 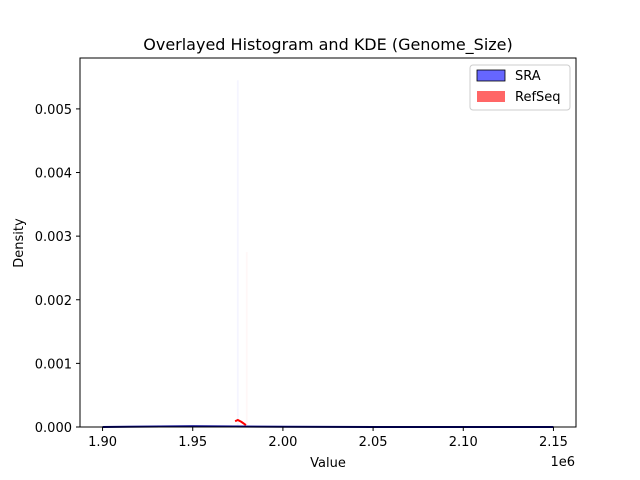 What do you see at coordinates (53, 237) in the screenshot?
I see `y-tick-label: 0.003` at bounding box center [53, 237].